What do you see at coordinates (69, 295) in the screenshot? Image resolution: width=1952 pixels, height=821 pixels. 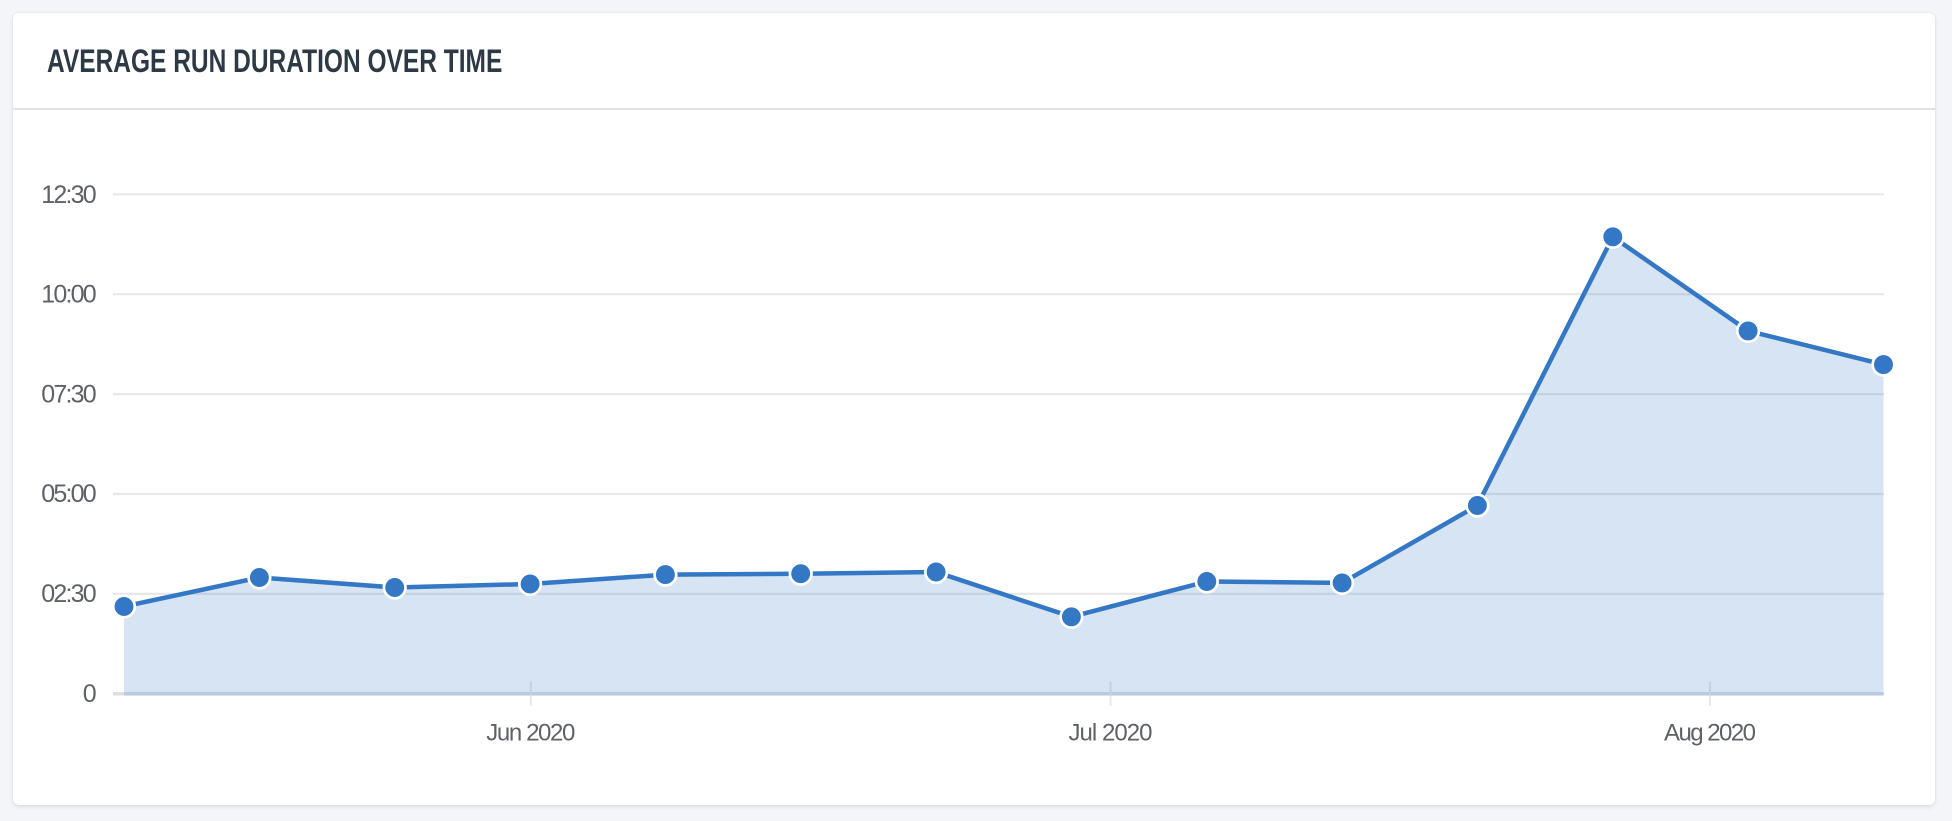 I see `svg-text: 10:00` at bounding box center [69, 295].